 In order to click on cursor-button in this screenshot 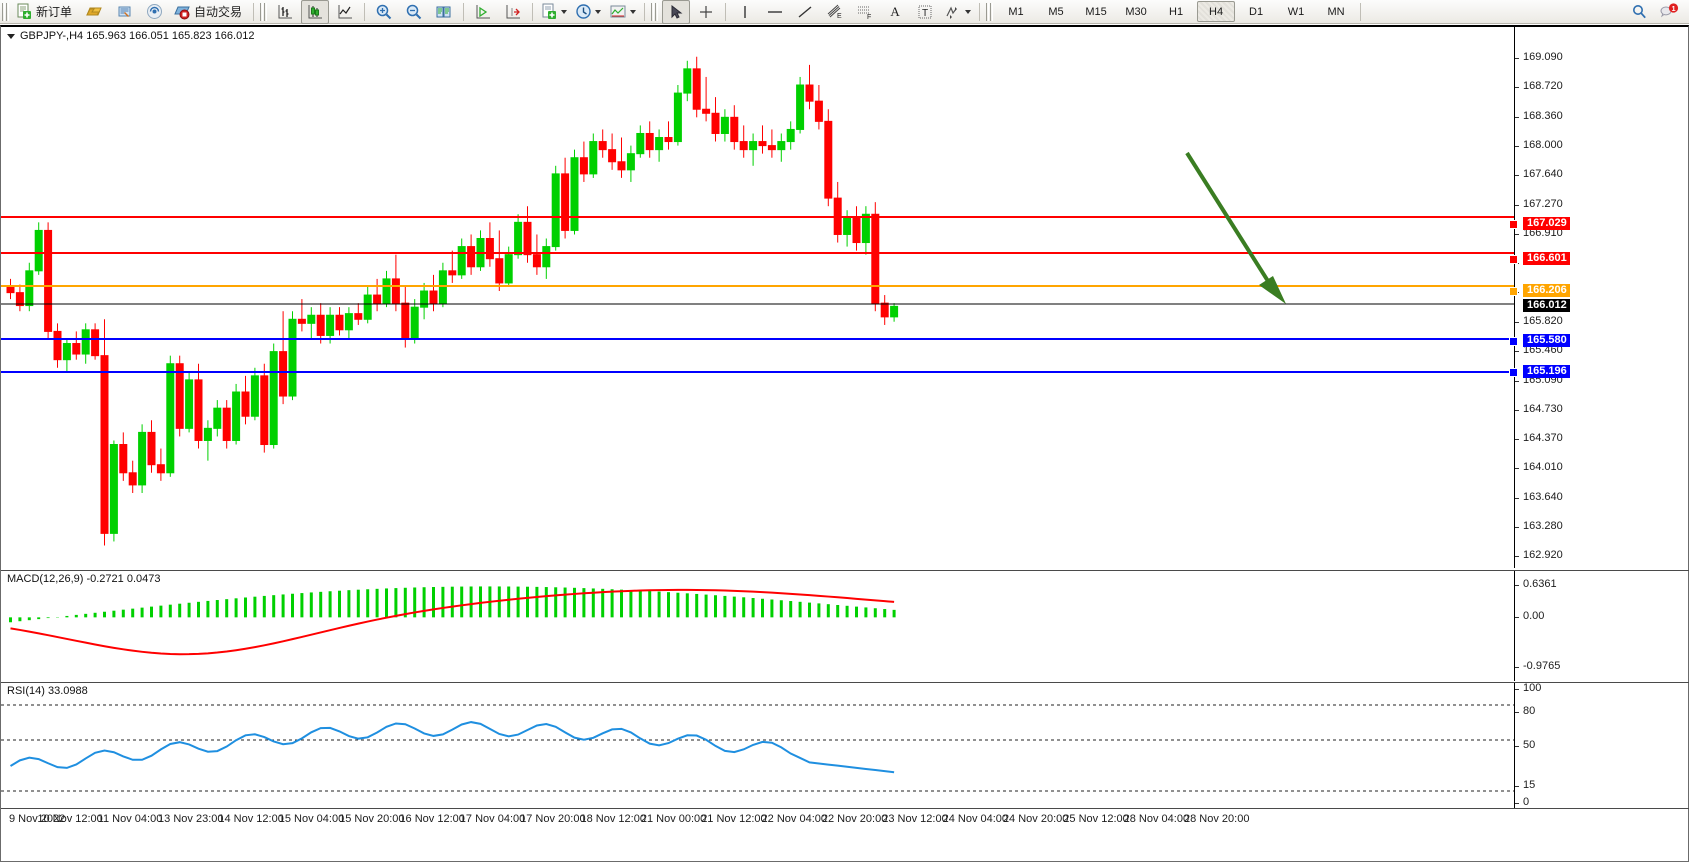, I will do `click(676, 12)`.